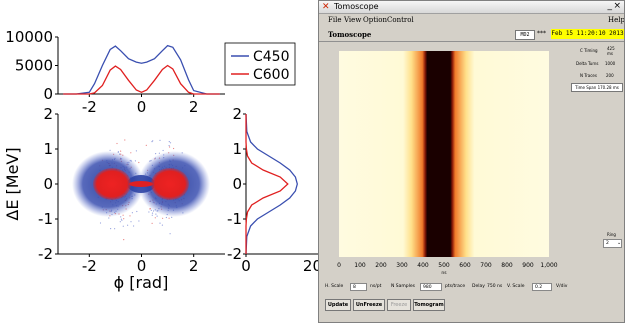 The height and width of the screenshot is (323, 625). What do you see at coordinates (478, 286) in the screenshot?
I see `delay-label: Delay` at bounding box center [478, 286].